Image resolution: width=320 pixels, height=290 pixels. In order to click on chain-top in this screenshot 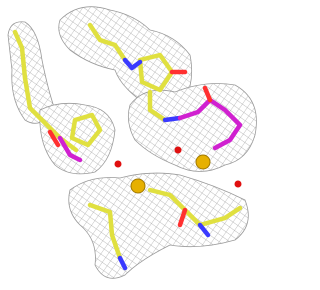, I will do `click(107, 42)`.